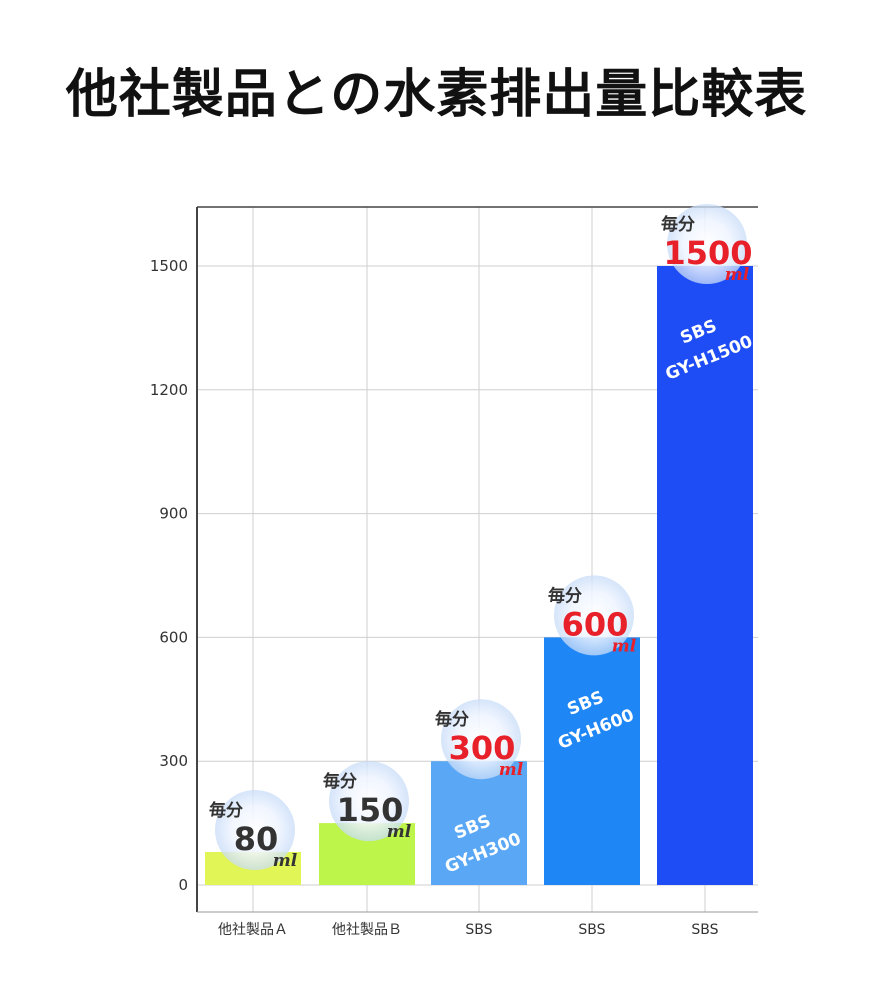 This screenshot has width=873, height=1000. Describe the element at coordinates (256, 839) in the screenshot. I see `data-value-label: 80` at that location.